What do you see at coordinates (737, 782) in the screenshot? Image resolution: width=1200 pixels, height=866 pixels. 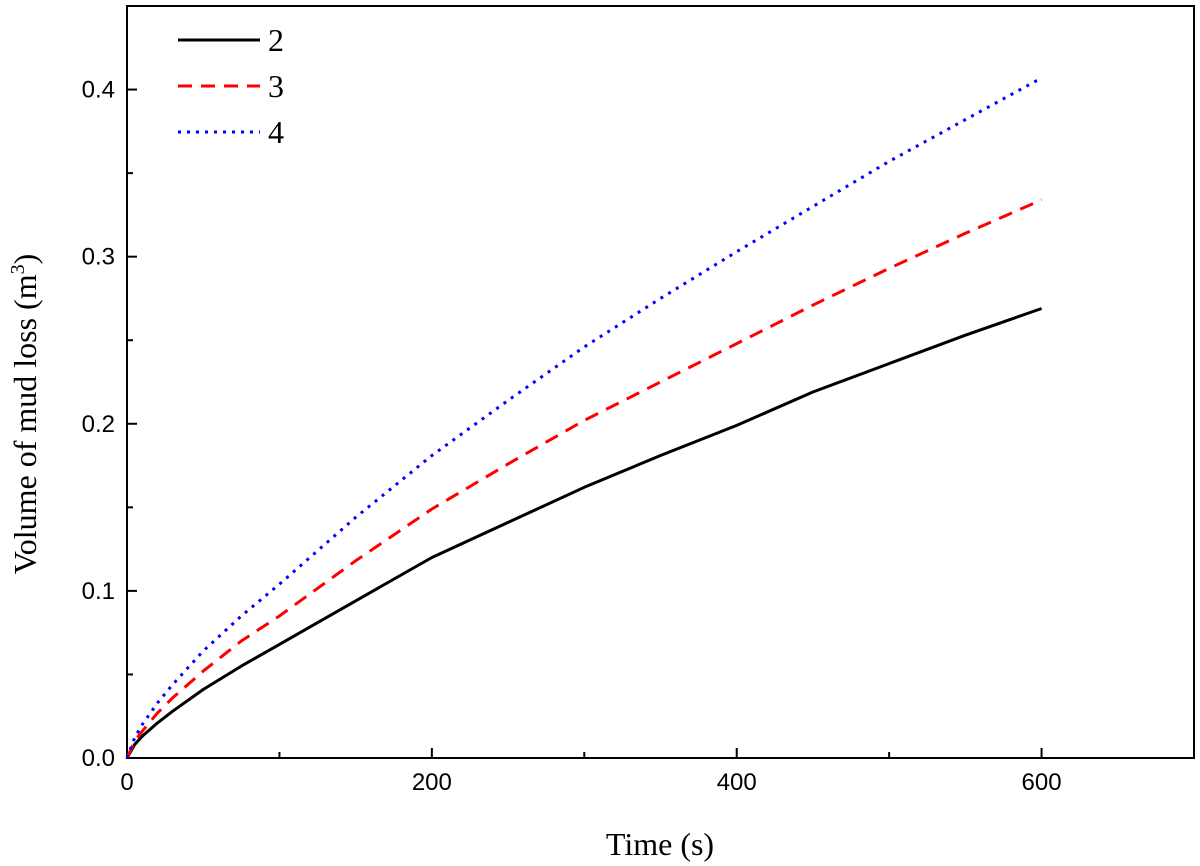 I see `x-tick-label: 400` at bounding box center [737, 782].